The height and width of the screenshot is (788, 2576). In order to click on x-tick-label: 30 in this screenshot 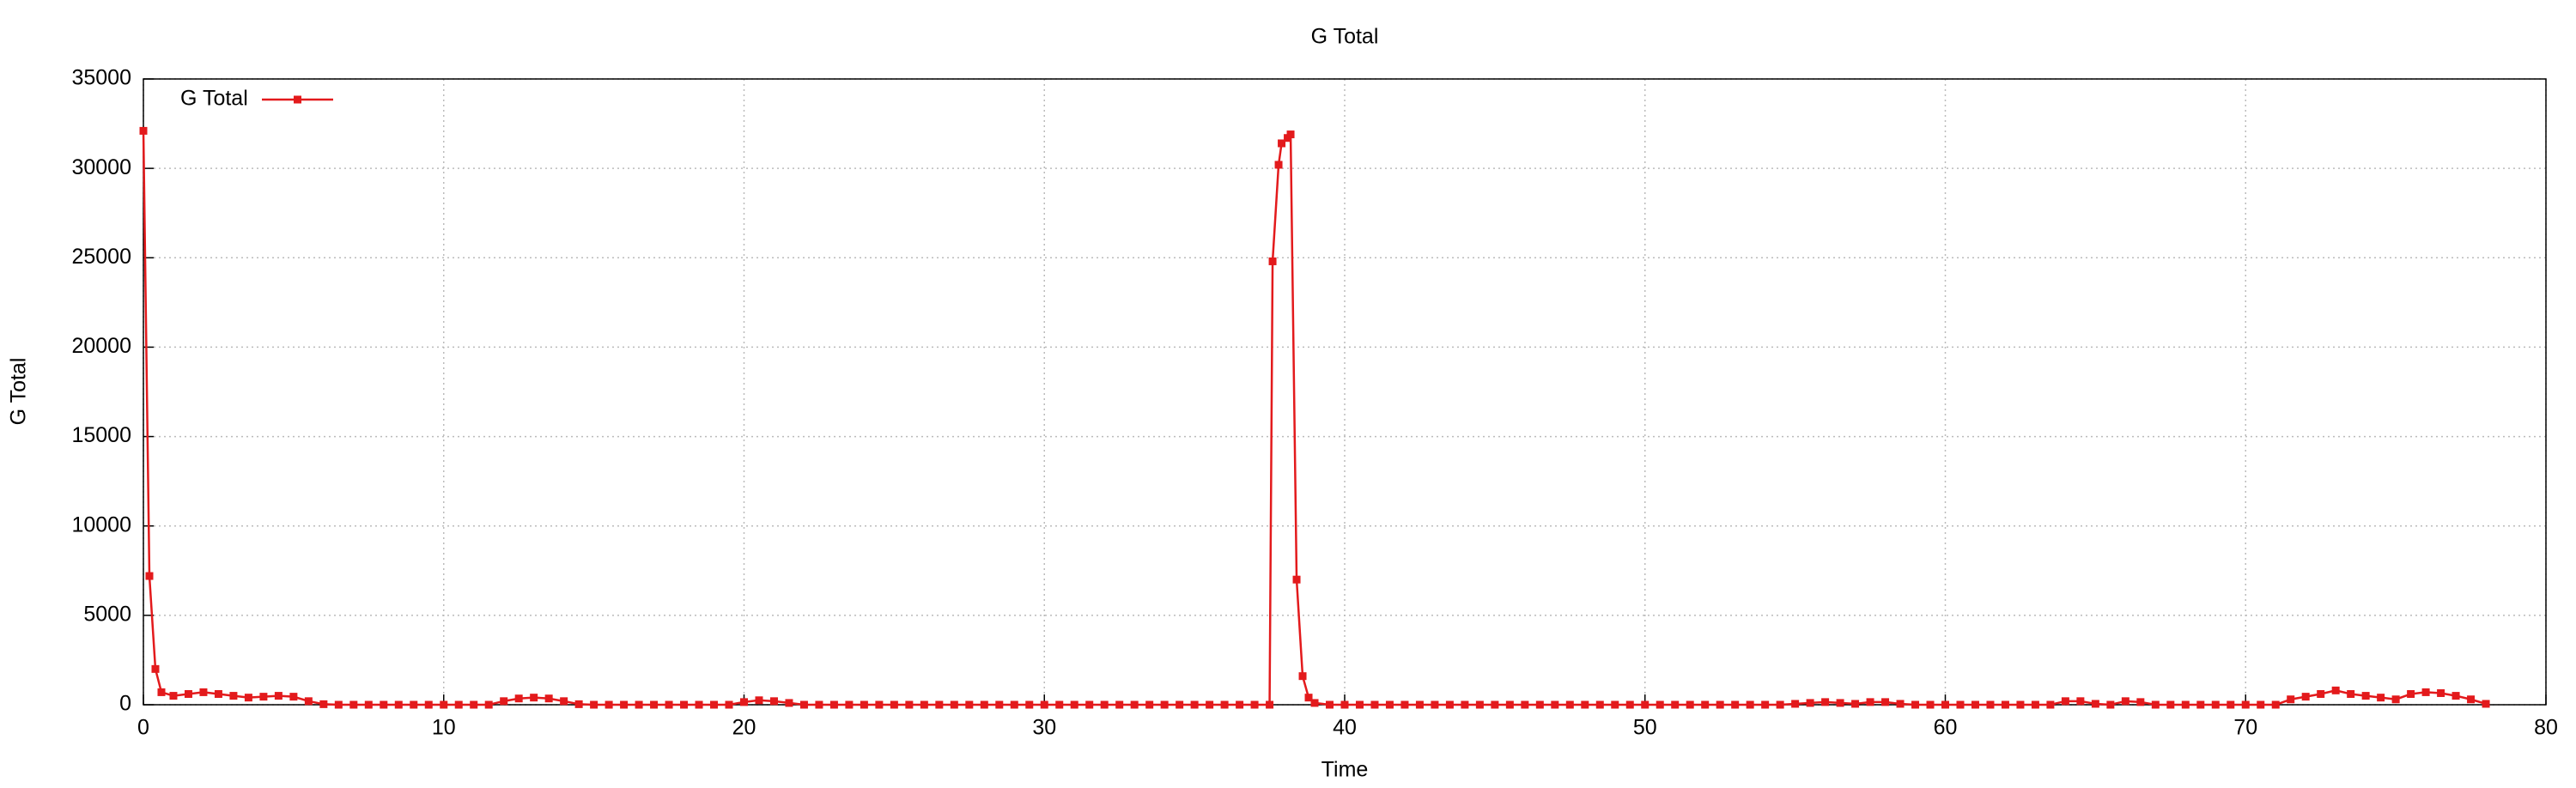, I will do `click(1044, 728)`.